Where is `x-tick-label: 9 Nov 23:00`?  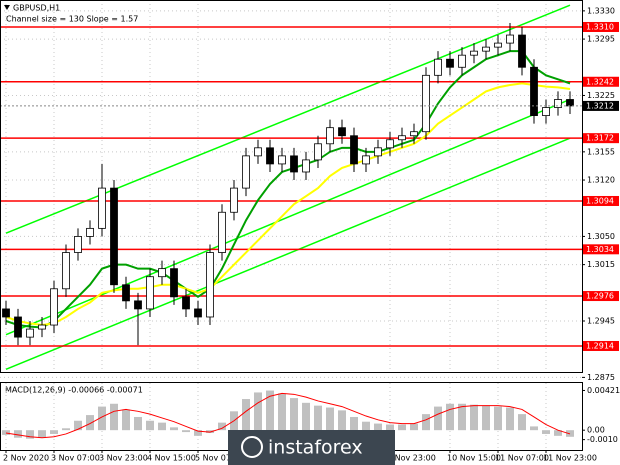
x-tick-label: 9 Nov 23:00 is located at coordinates (411, 458).